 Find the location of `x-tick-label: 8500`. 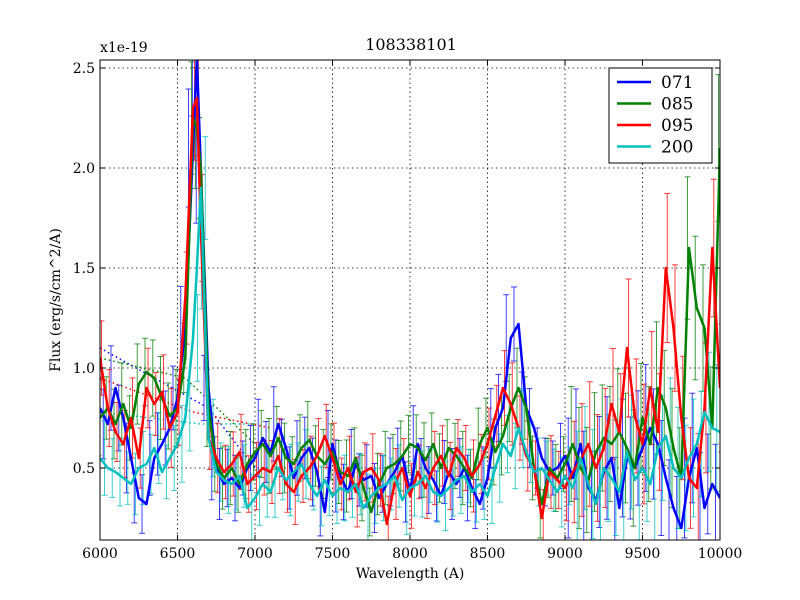

x-tick-label: 8500 is located at coordinates (488, 554).